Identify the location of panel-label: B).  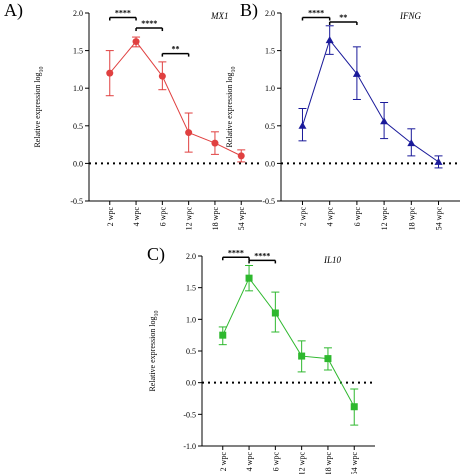
(249, 10).